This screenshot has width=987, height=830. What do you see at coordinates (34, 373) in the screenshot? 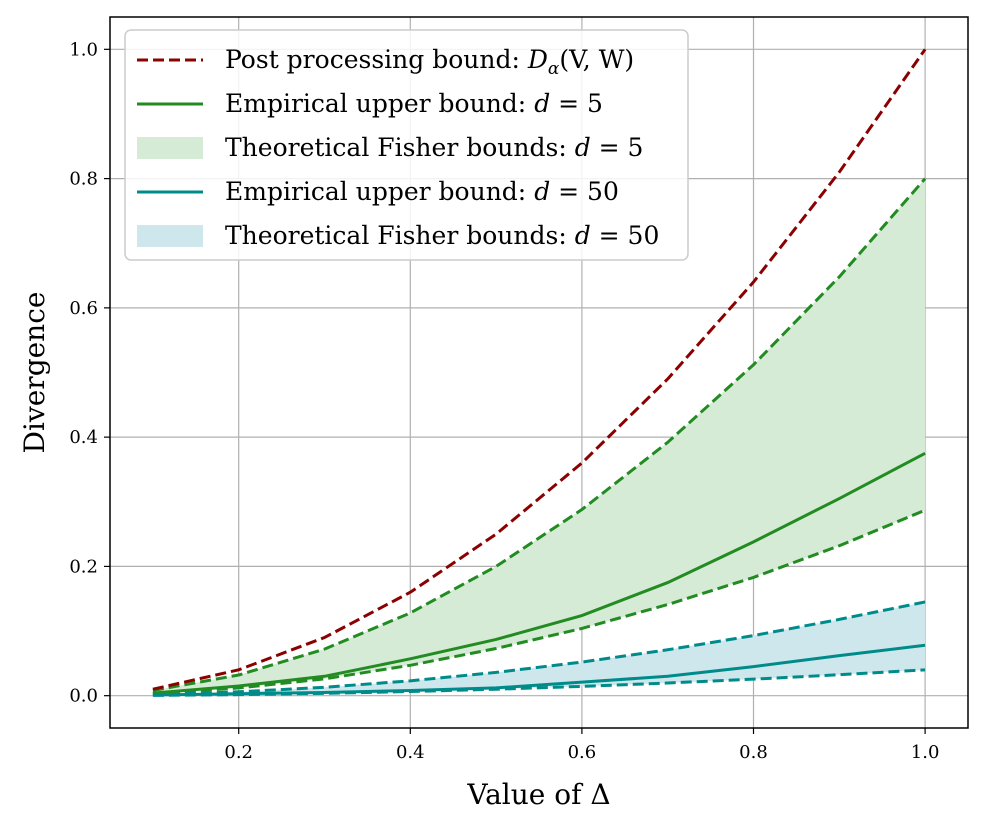
I see `y-axis-title: Divergence` at bounding box center [34, 373].